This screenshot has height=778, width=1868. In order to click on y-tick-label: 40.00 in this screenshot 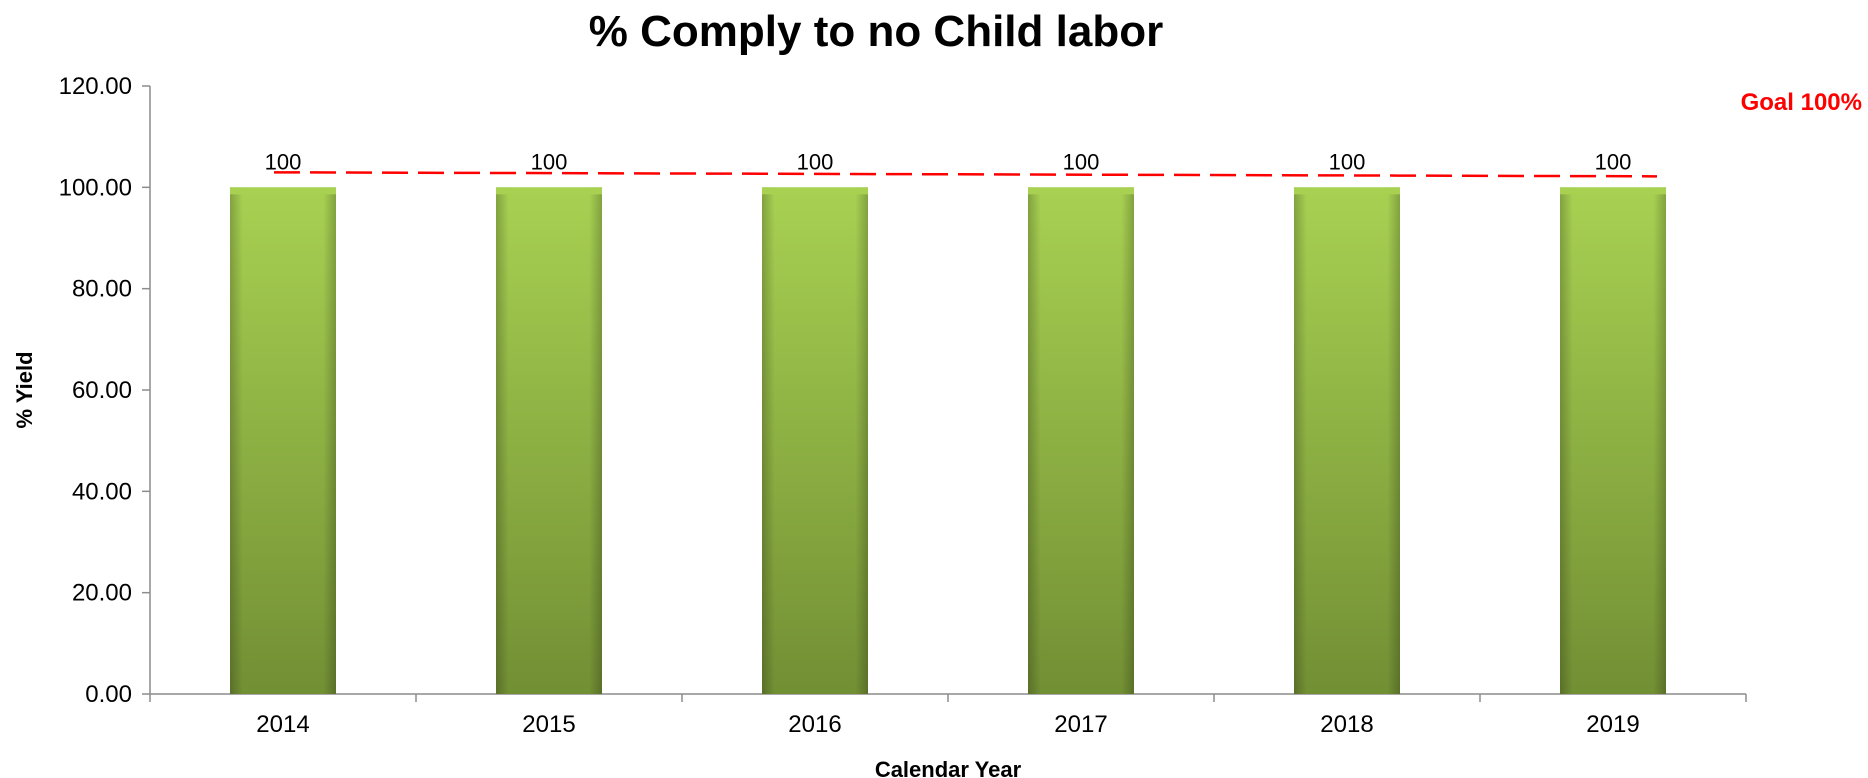, I will do `click(102, 491)`.